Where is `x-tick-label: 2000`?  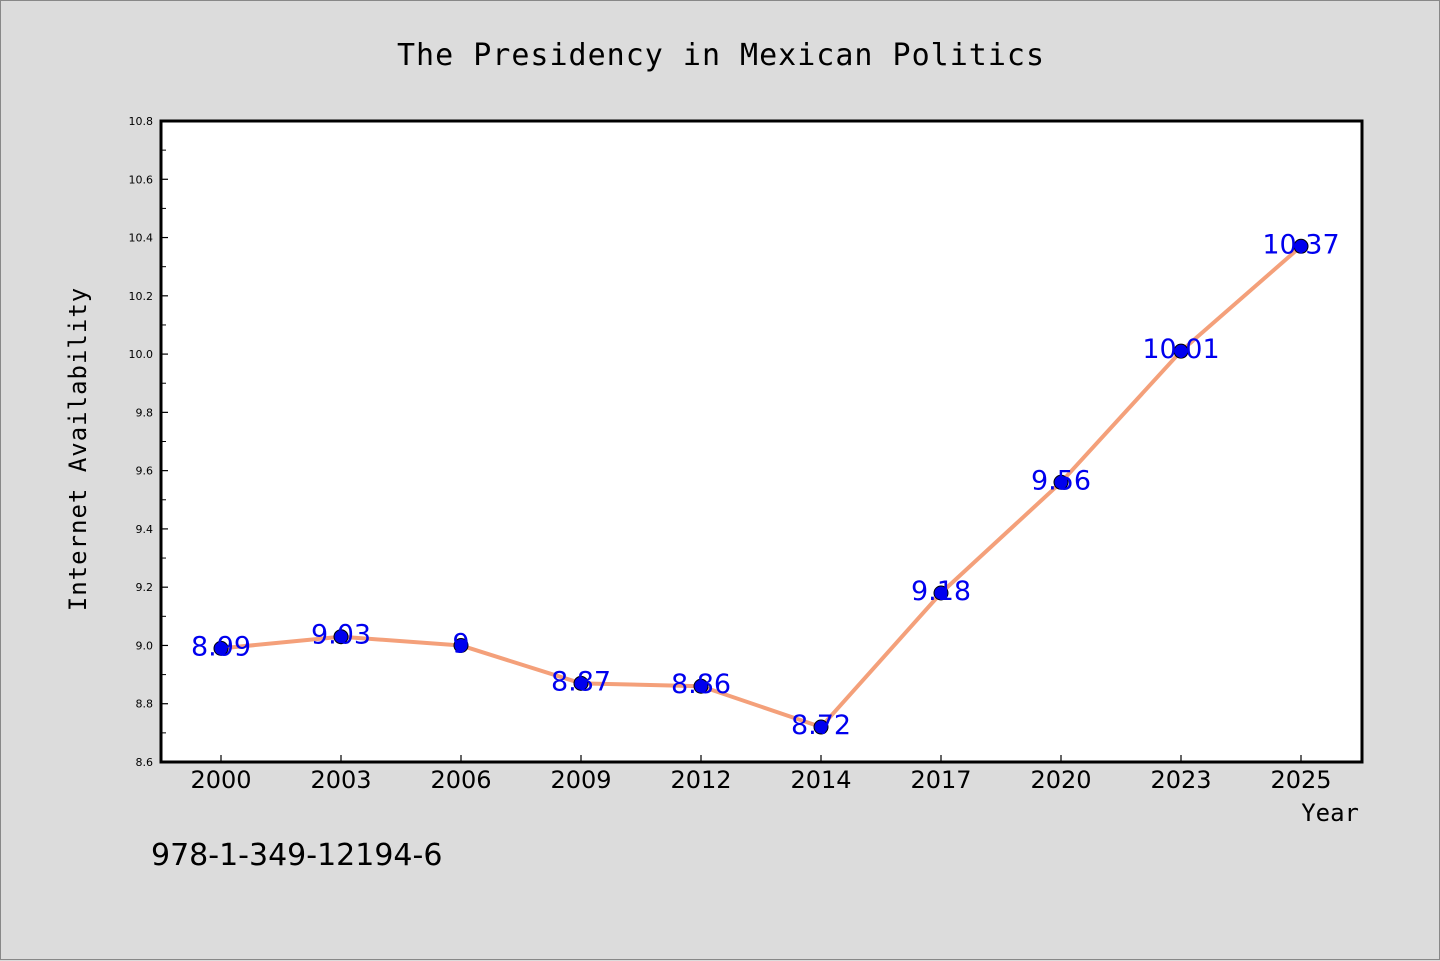 x-tick-label: 2000 is located at coordinates (220, 780).